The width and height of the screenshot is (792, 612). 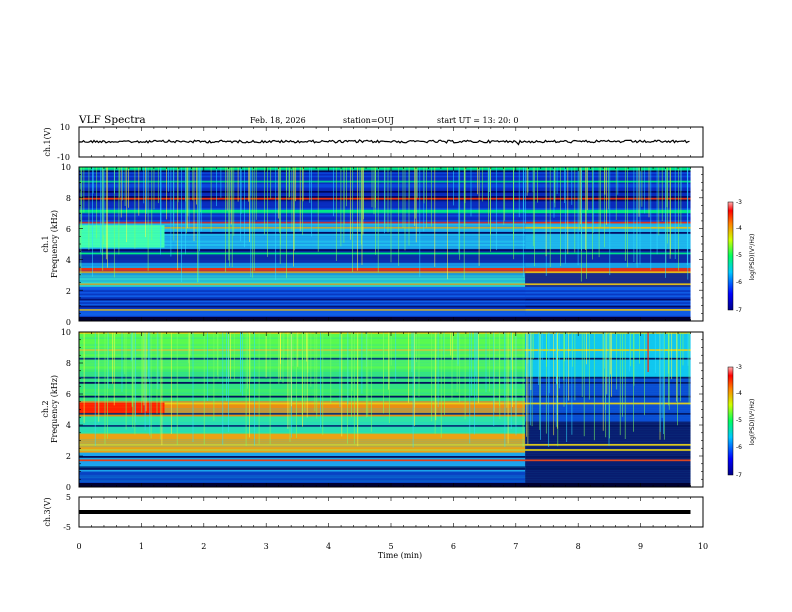 I want to click on ch1-waveform-panel: 10 -10 ch.1(V), so click(x=373, y=142).